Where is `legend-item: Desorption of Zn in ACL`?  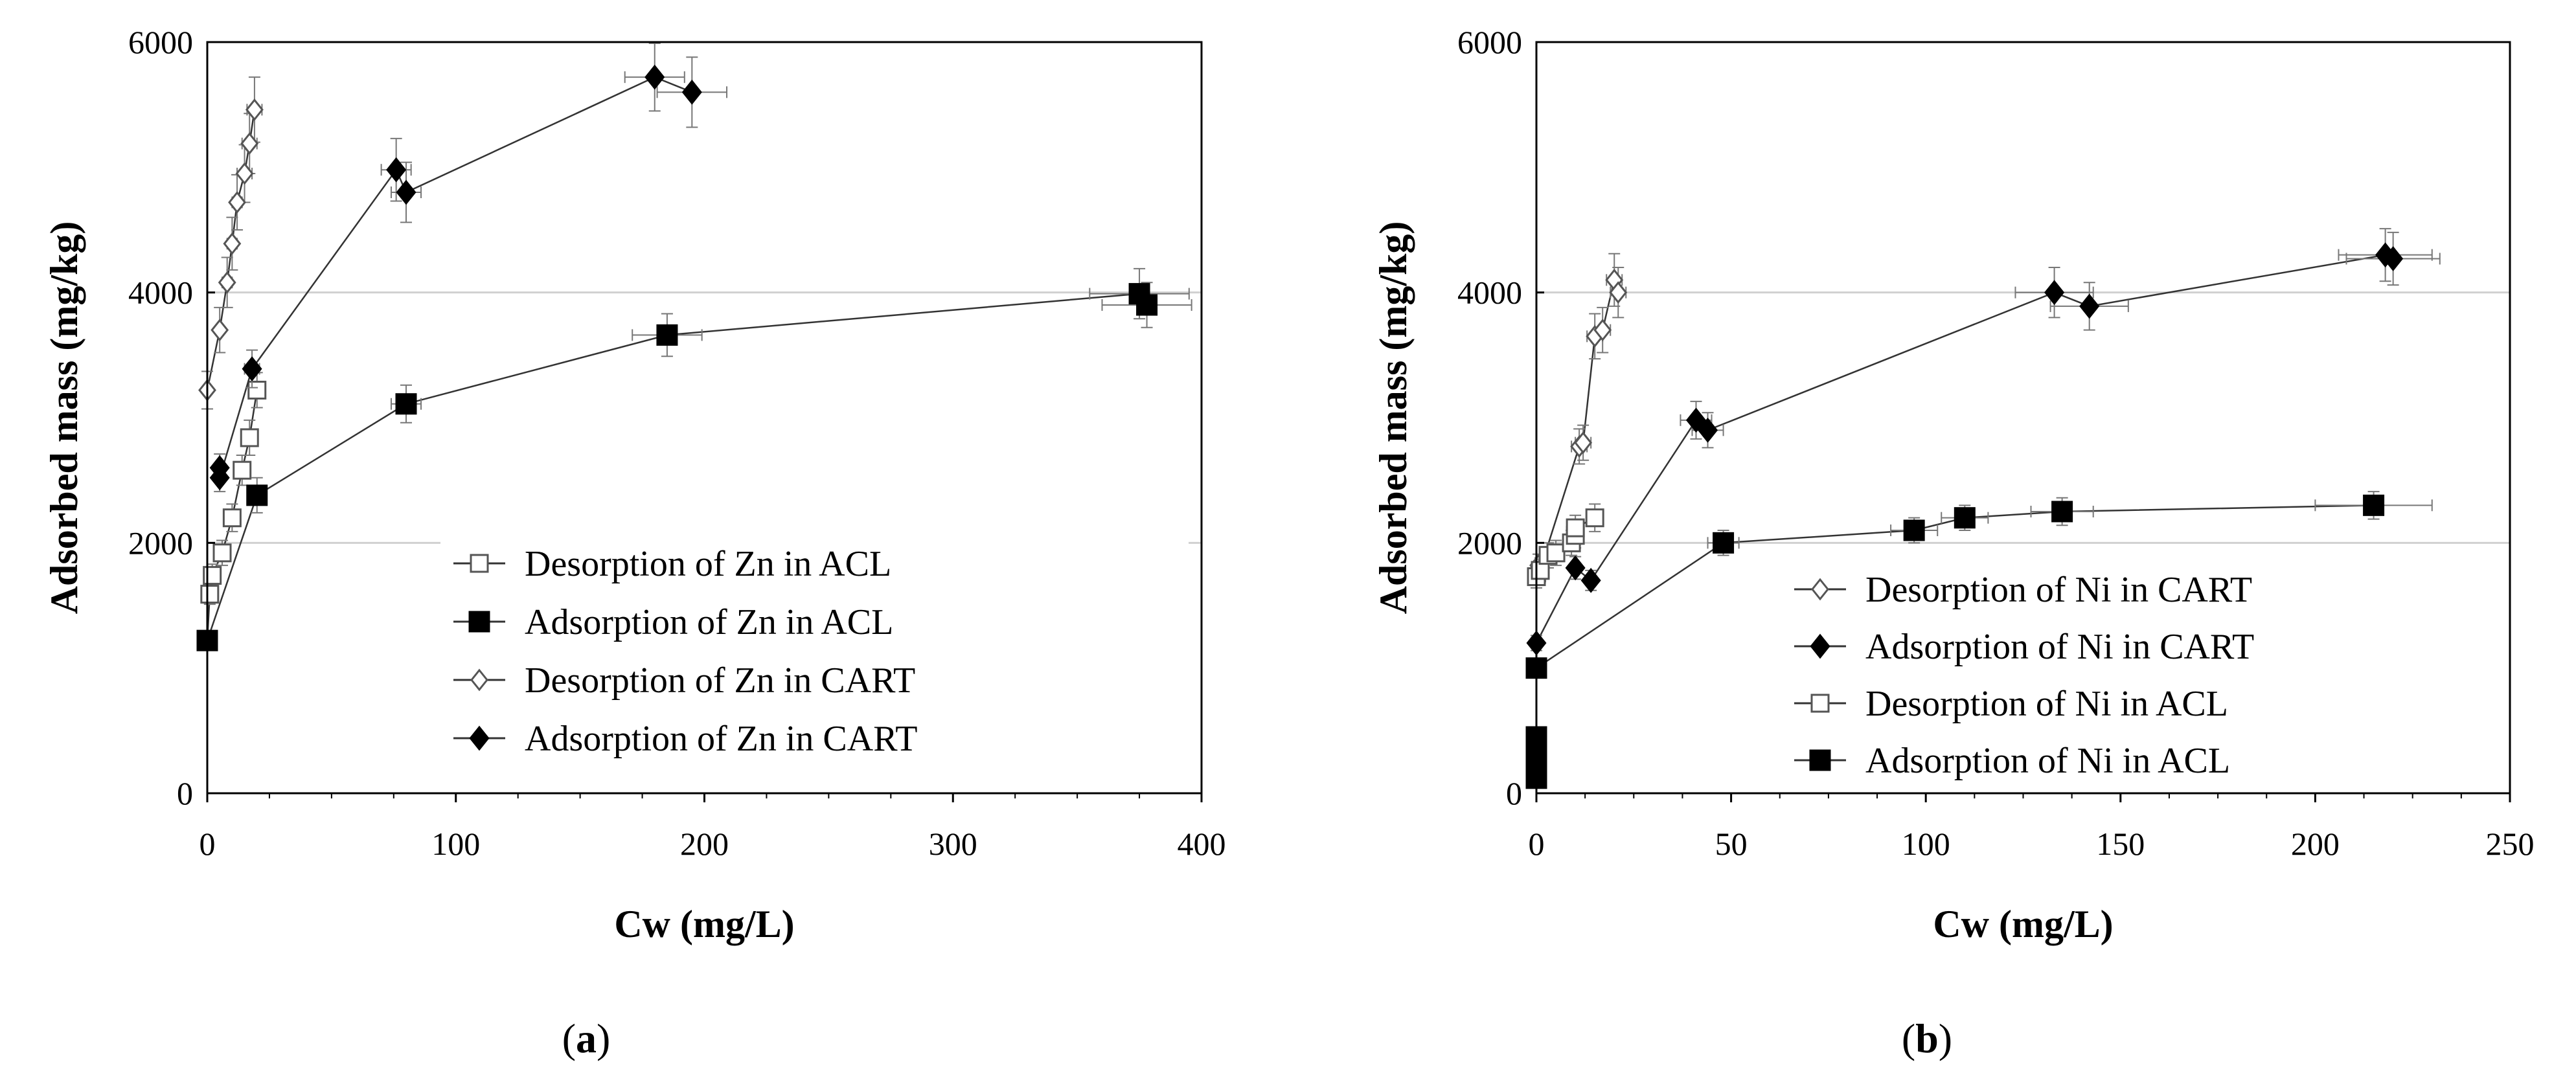 legend-item: Desorption of Zn in ACL is located at coordinates (672, 564).